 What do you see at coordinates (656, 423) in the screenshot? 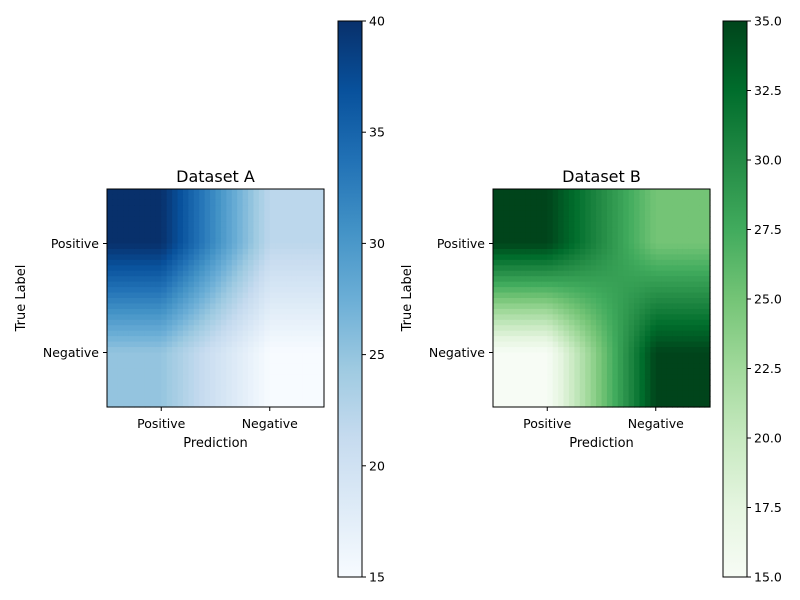
I see `x-tick-label: Negative` at bounding box center [656, 423].